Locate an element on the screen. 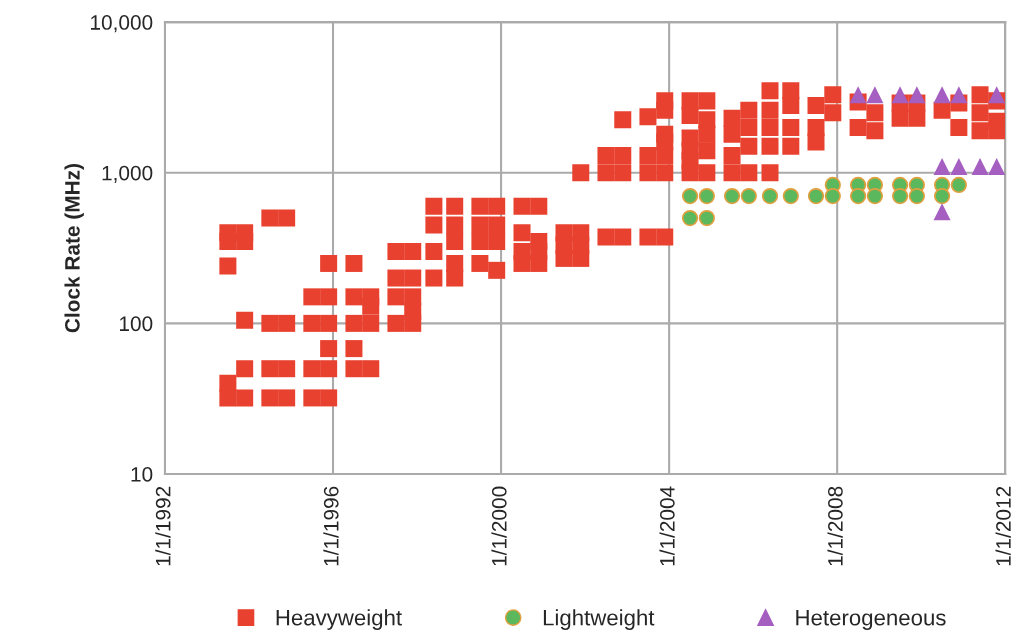 This screenshot has height=632, width=1031. y-tick-label: 100 is located at coordinates (136, 324).